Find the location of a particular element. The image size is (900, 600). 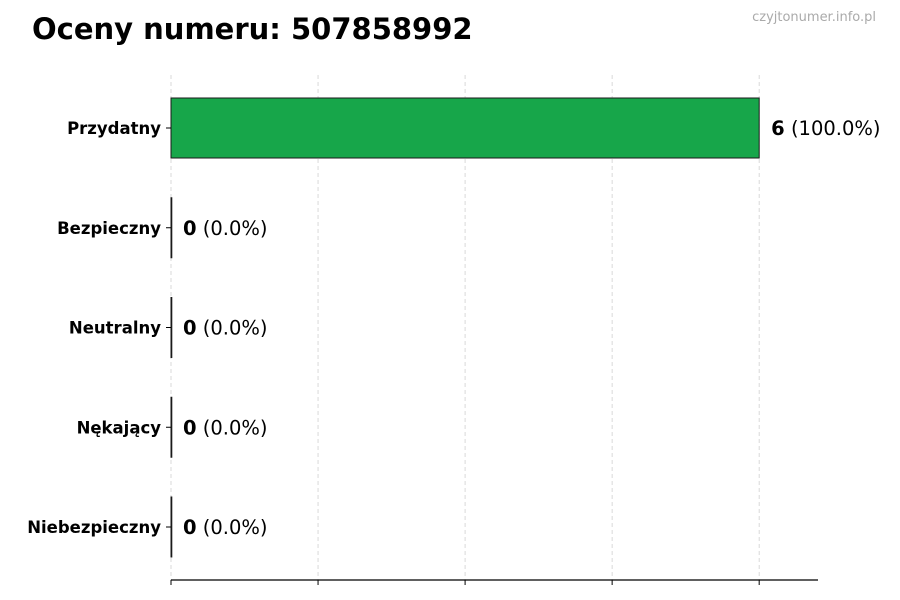

data-label: 6 (100.0%) is located at coordinates (825, 128).